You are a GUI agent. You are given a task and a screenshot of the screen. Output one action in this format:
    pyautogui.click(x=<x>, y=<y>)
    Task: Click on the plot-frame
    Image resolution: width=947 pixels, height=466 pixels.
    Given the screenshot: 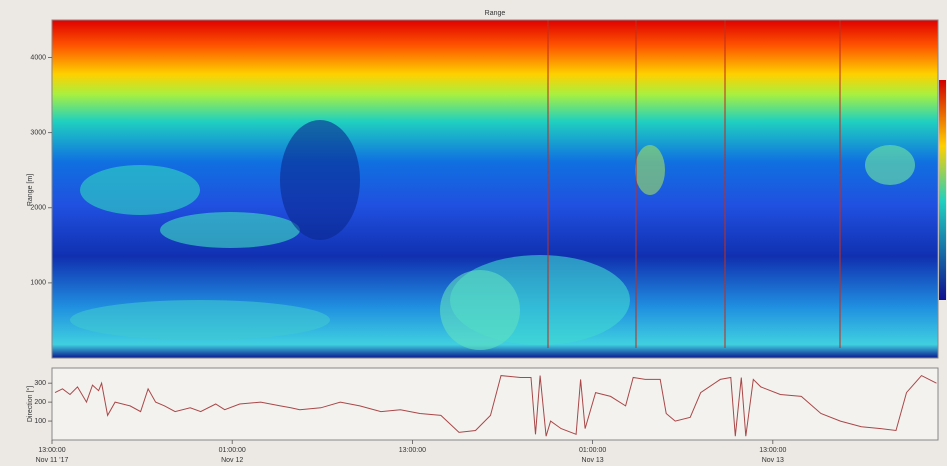 What is the action you would take?
    pyautogui.click(x=495, y=404)
    